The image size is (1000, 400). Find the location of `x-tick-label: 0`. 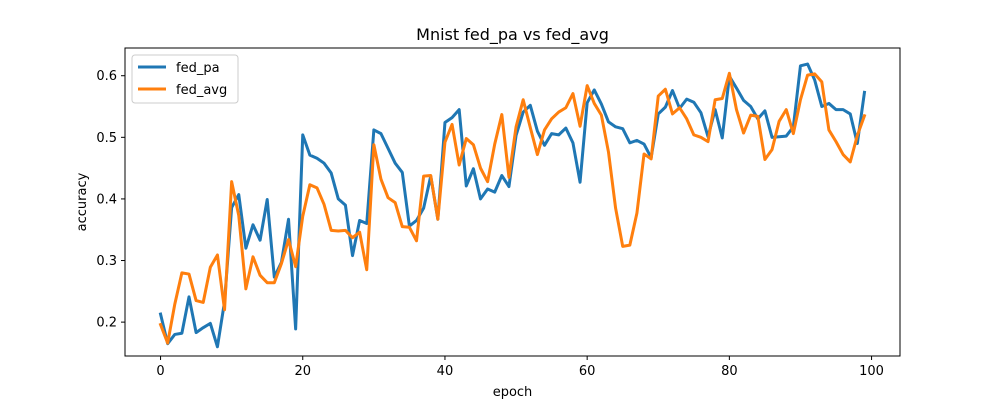

x-tick-label: 0 is located at coordinates (160, 371).